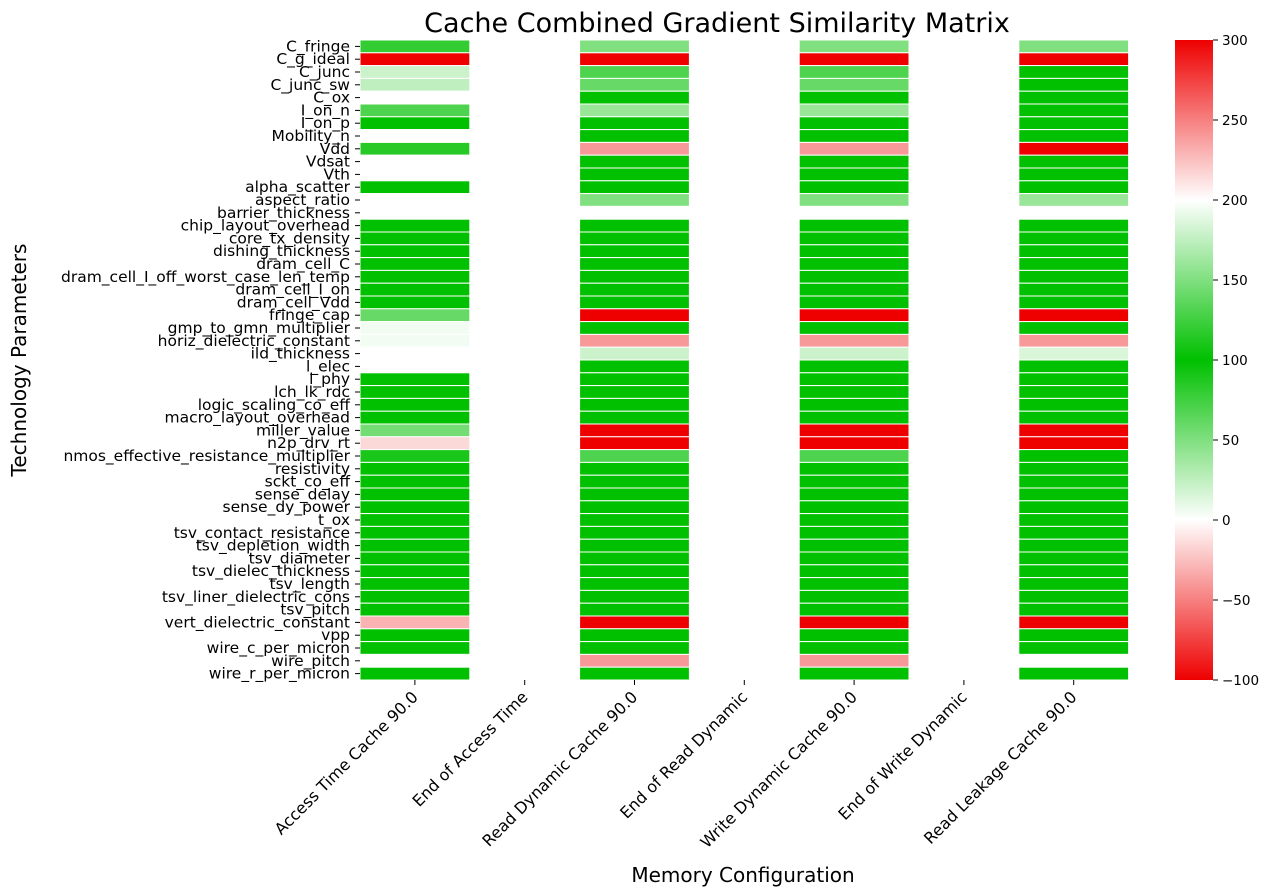 The height and width of the screenshot is (896, 1265). Describe the element at coordinates (310, 584) in the screenshot. I see `row-label: tsv_length` at that location.